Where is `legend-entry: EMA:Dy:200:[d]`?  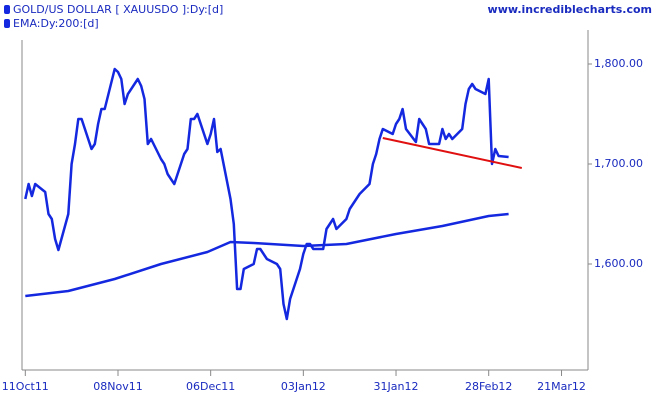
legend-entry: EMA:Dy:200:[d] is located at coordinates (56, 23).